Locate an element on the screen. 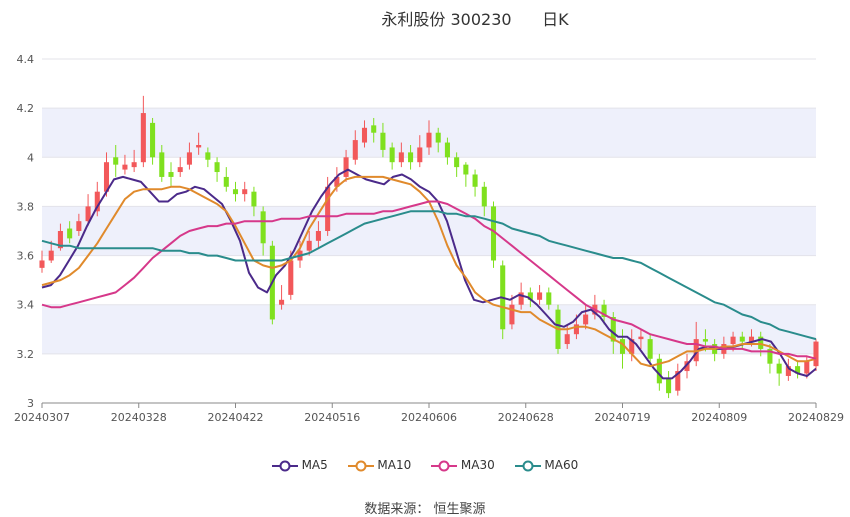  x-tick-label: 20240606 is located at coordinates (429, 417).